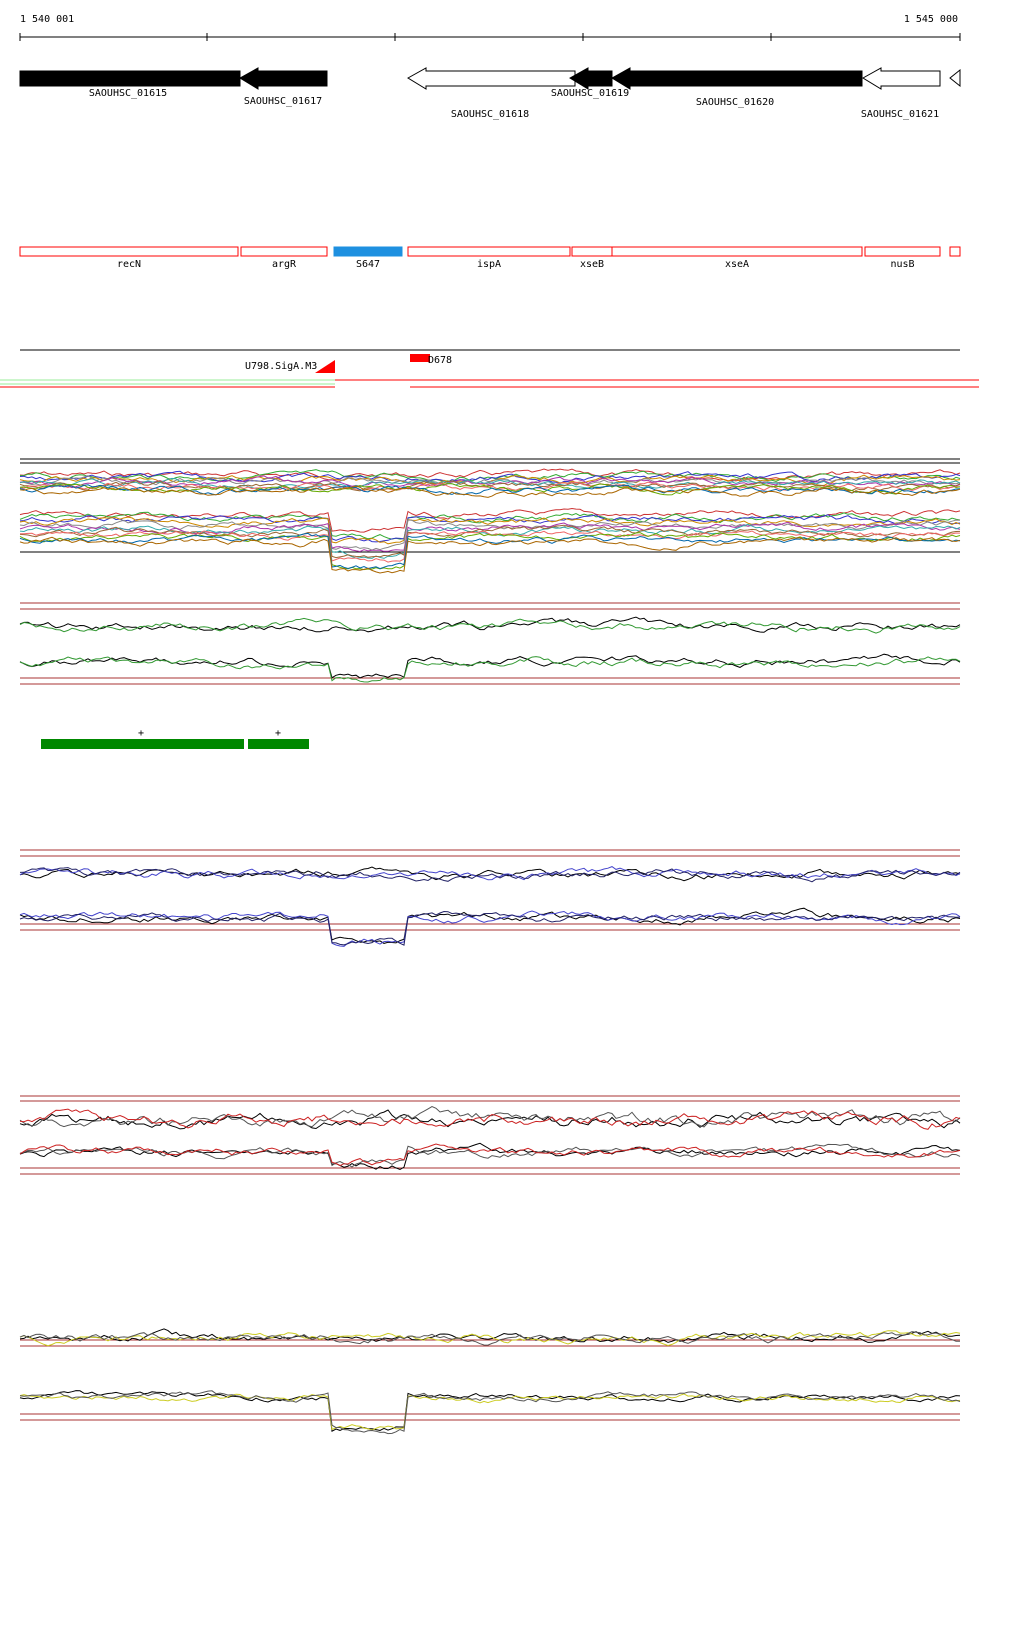 Image resolution: width=1024 pixels, height=1644 pixels. I want to click on promoter-label: D678, so click(440, 360).